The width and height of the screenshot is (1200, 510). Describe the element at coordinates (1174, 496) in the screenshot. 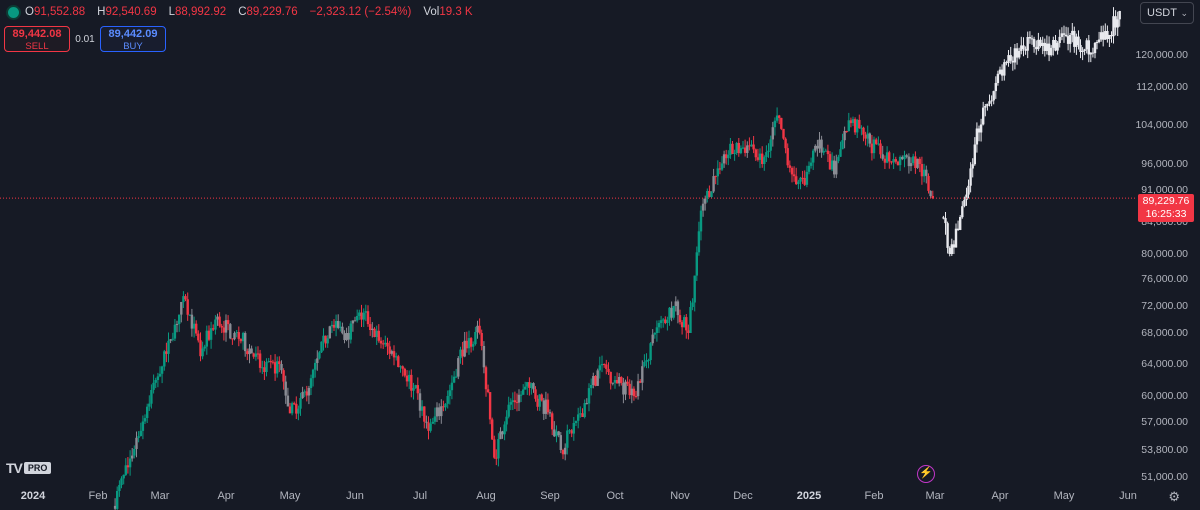

I see `gear-icon: ⚙` at that location.